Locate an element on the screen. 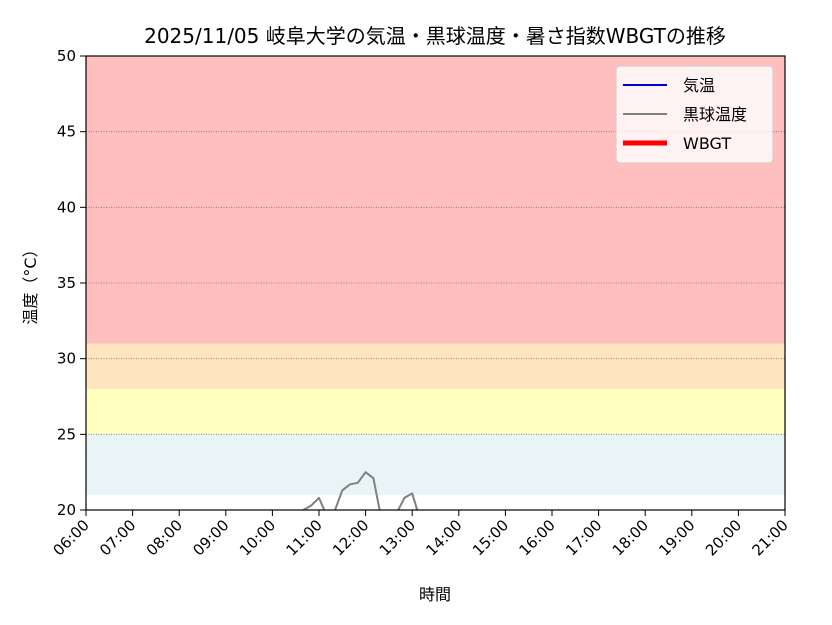 Image resolution: width=832 pixels, height=625 pixels. chart-title: 2025/11/05 岐阜大学の気温・黒球温度・暑さ指数WBGTの推移 is located at coordinates (435, 36).